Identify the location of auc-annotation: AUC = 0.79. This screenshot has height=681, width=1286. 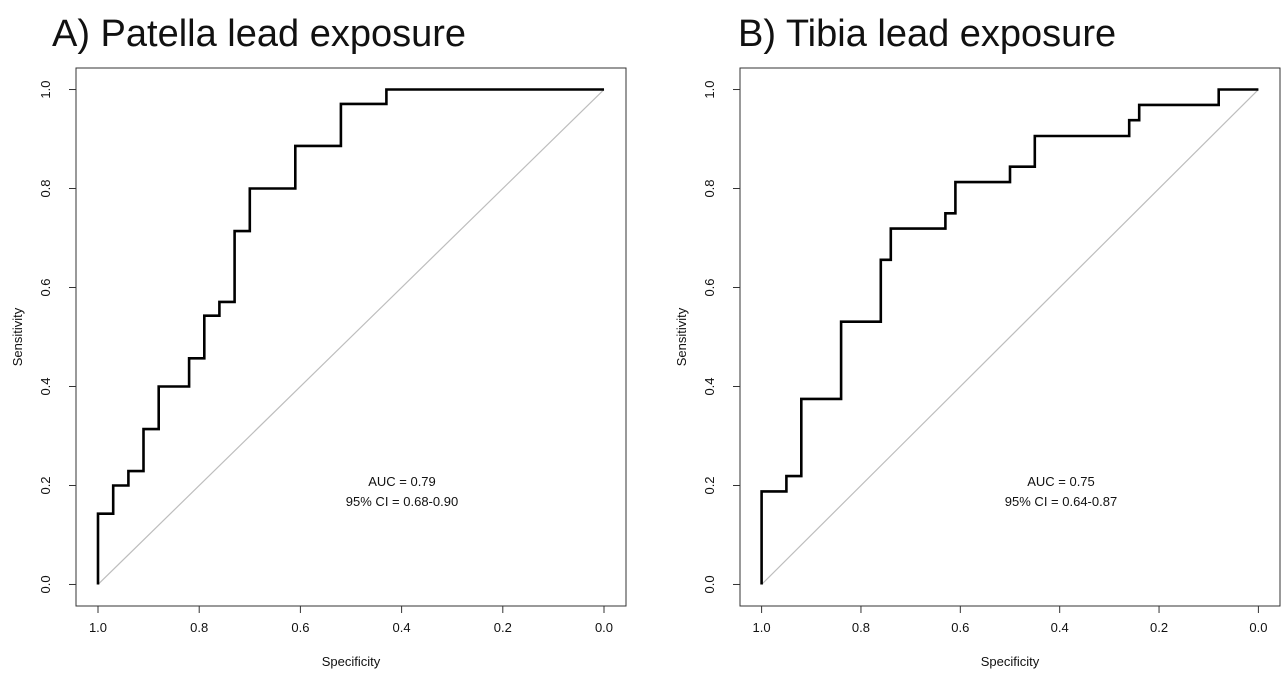
(402, 481).